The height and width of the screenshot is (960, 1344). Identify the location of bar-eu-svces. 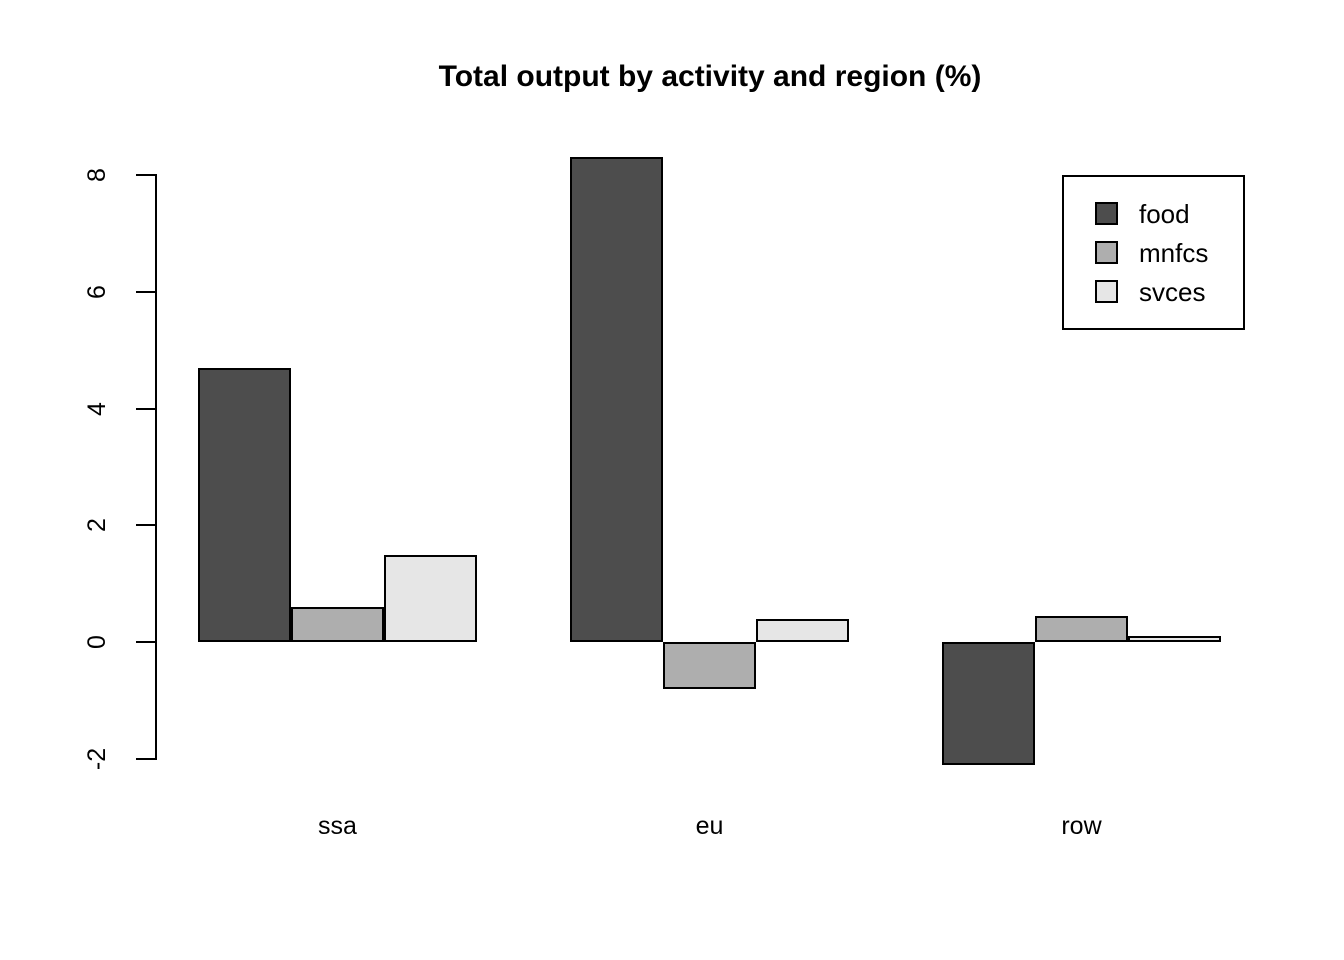
(802, 630).